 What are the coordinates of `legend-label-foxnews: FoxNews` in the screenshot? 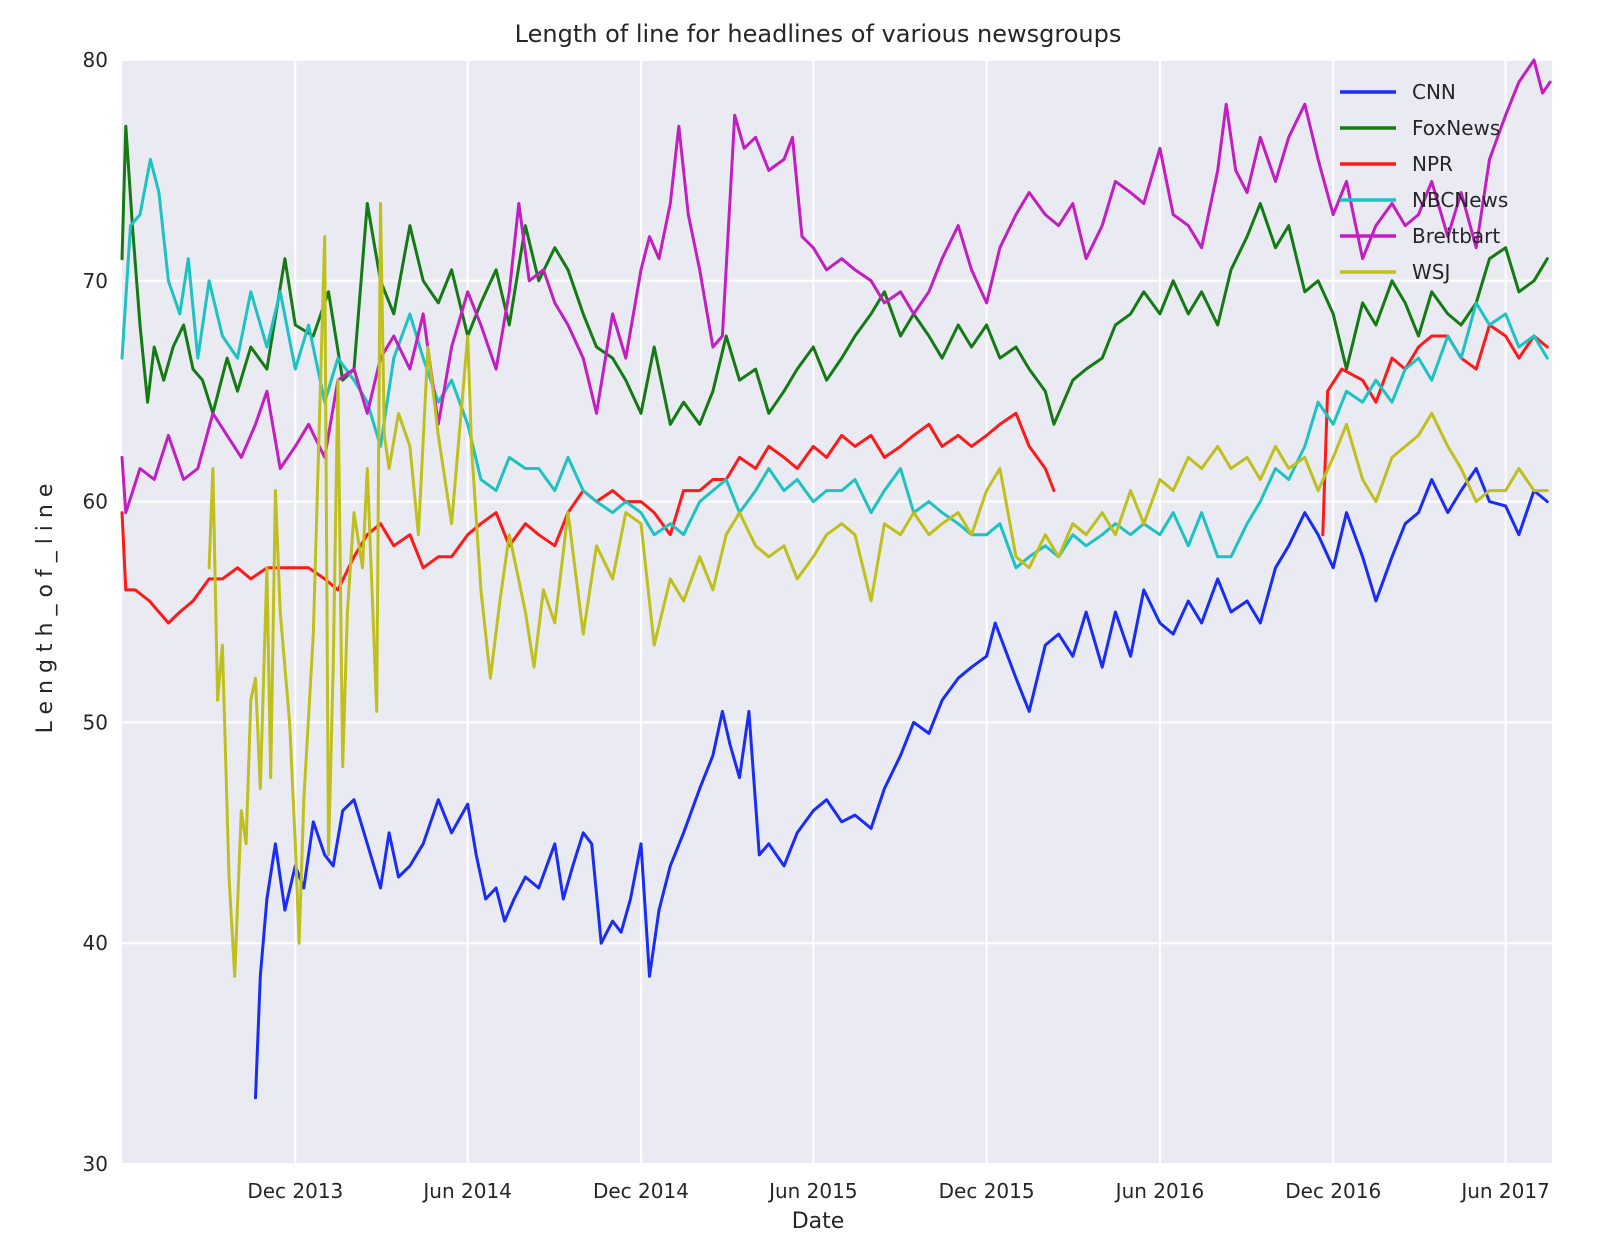 It's located at (1456, 128).